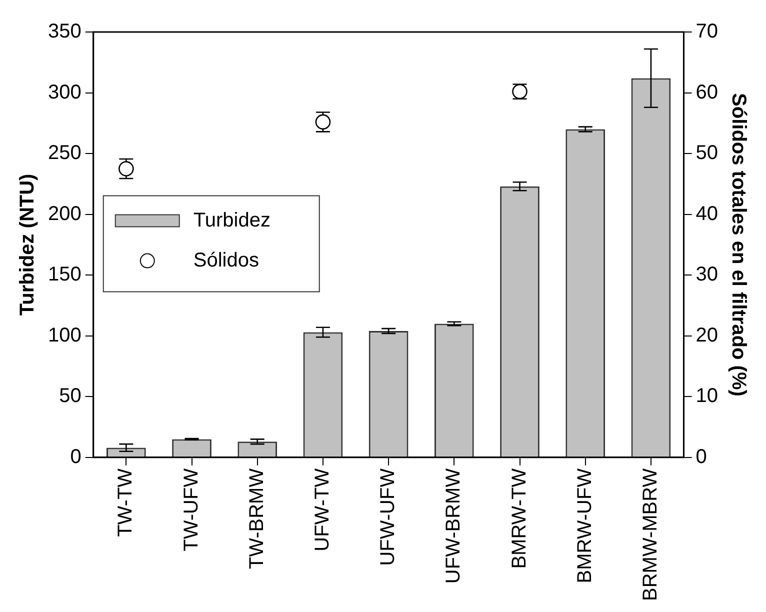 This screenshot has height=612, width=766. What do you see at coordinates (322, 510) in the screenshot?
I see `x-tick-label: UFW-TW` at bounding box center [322, 510].